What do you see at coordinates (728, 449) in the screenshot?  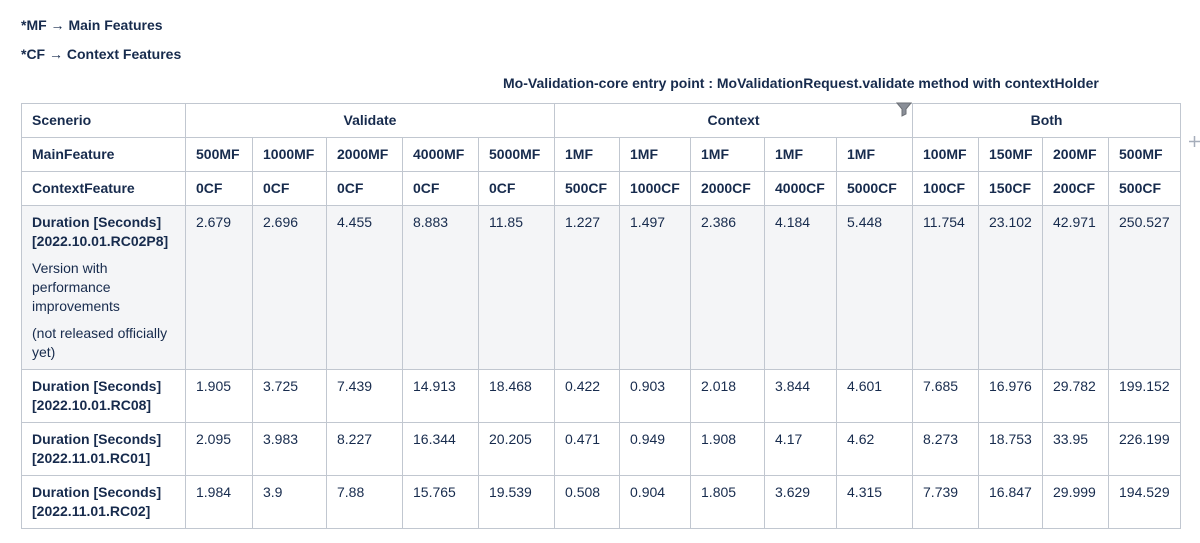 I see `value-cell: 1.908` at bounding box center [728, 449].